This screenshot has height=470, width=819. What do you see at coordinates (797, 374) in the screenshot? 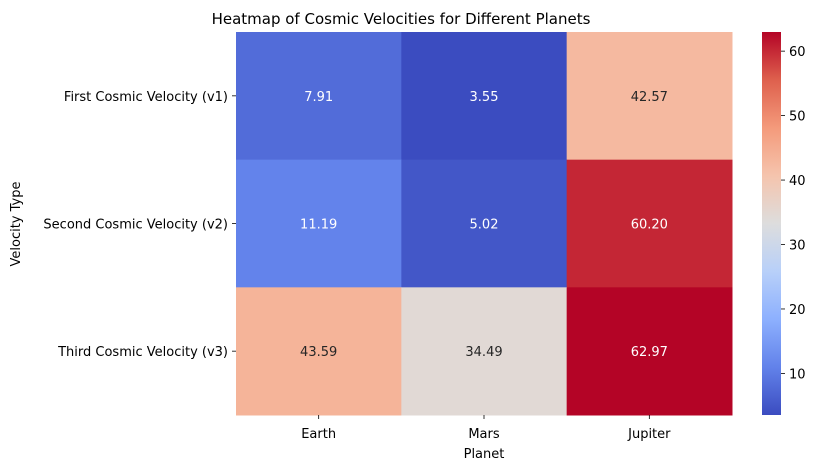
I see `colorbar-tick-label: 10` at bounding box center [797, 374].